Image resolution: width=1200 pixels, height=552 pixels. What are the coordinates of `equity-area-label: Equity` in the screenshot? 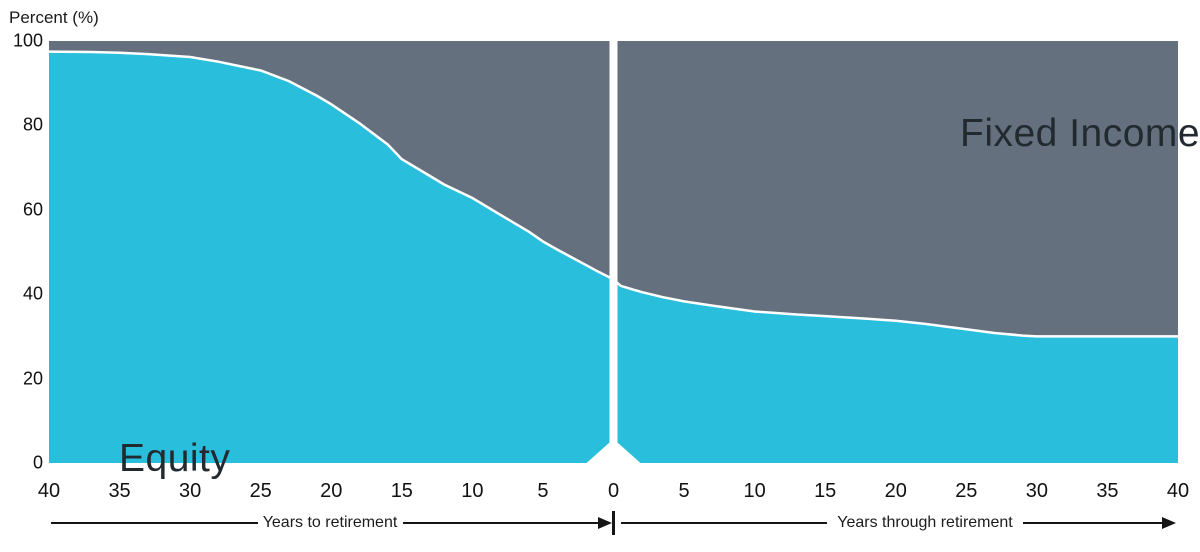 It's located at (175, 458).